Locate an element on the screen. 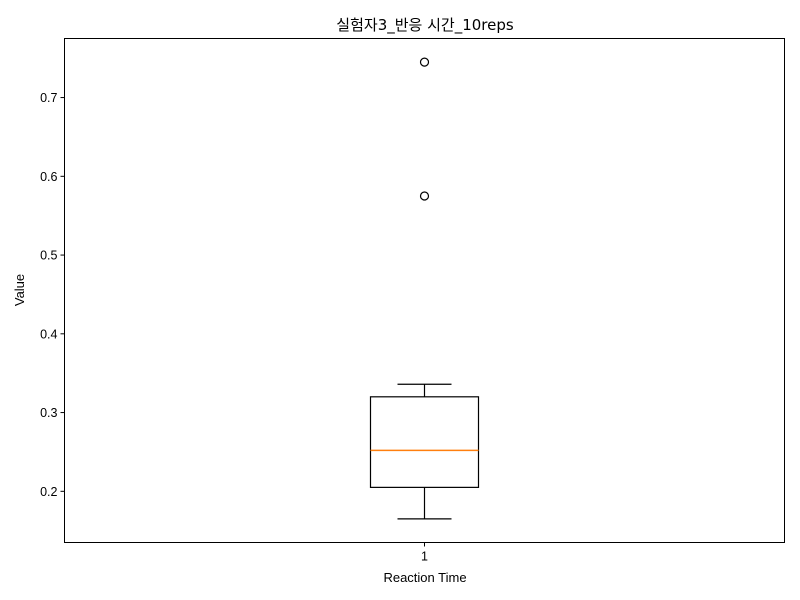 The image size is (800, 600). y-tick-label: 0.6 is located at coordinates (48, 177).